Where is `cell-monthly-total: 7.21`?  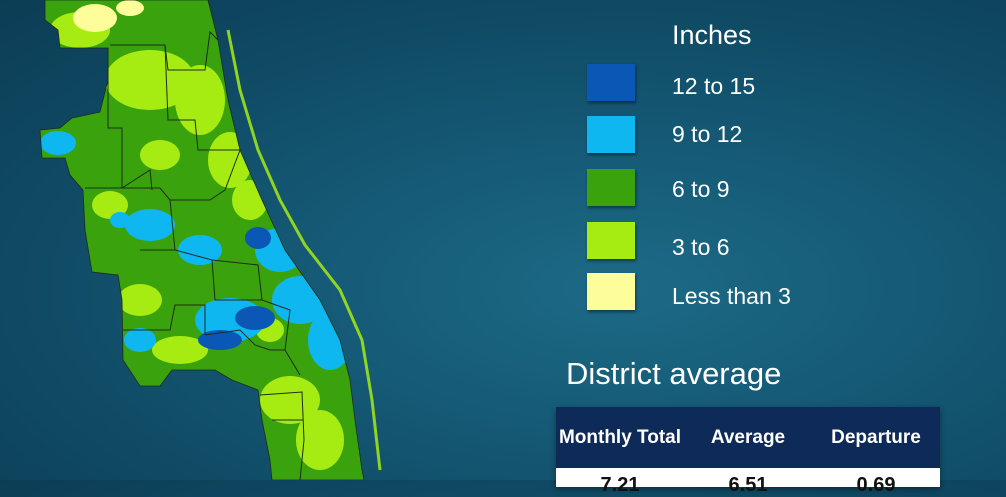 cell-monthly-total: 7.21 is located at coordinates (620, 485).